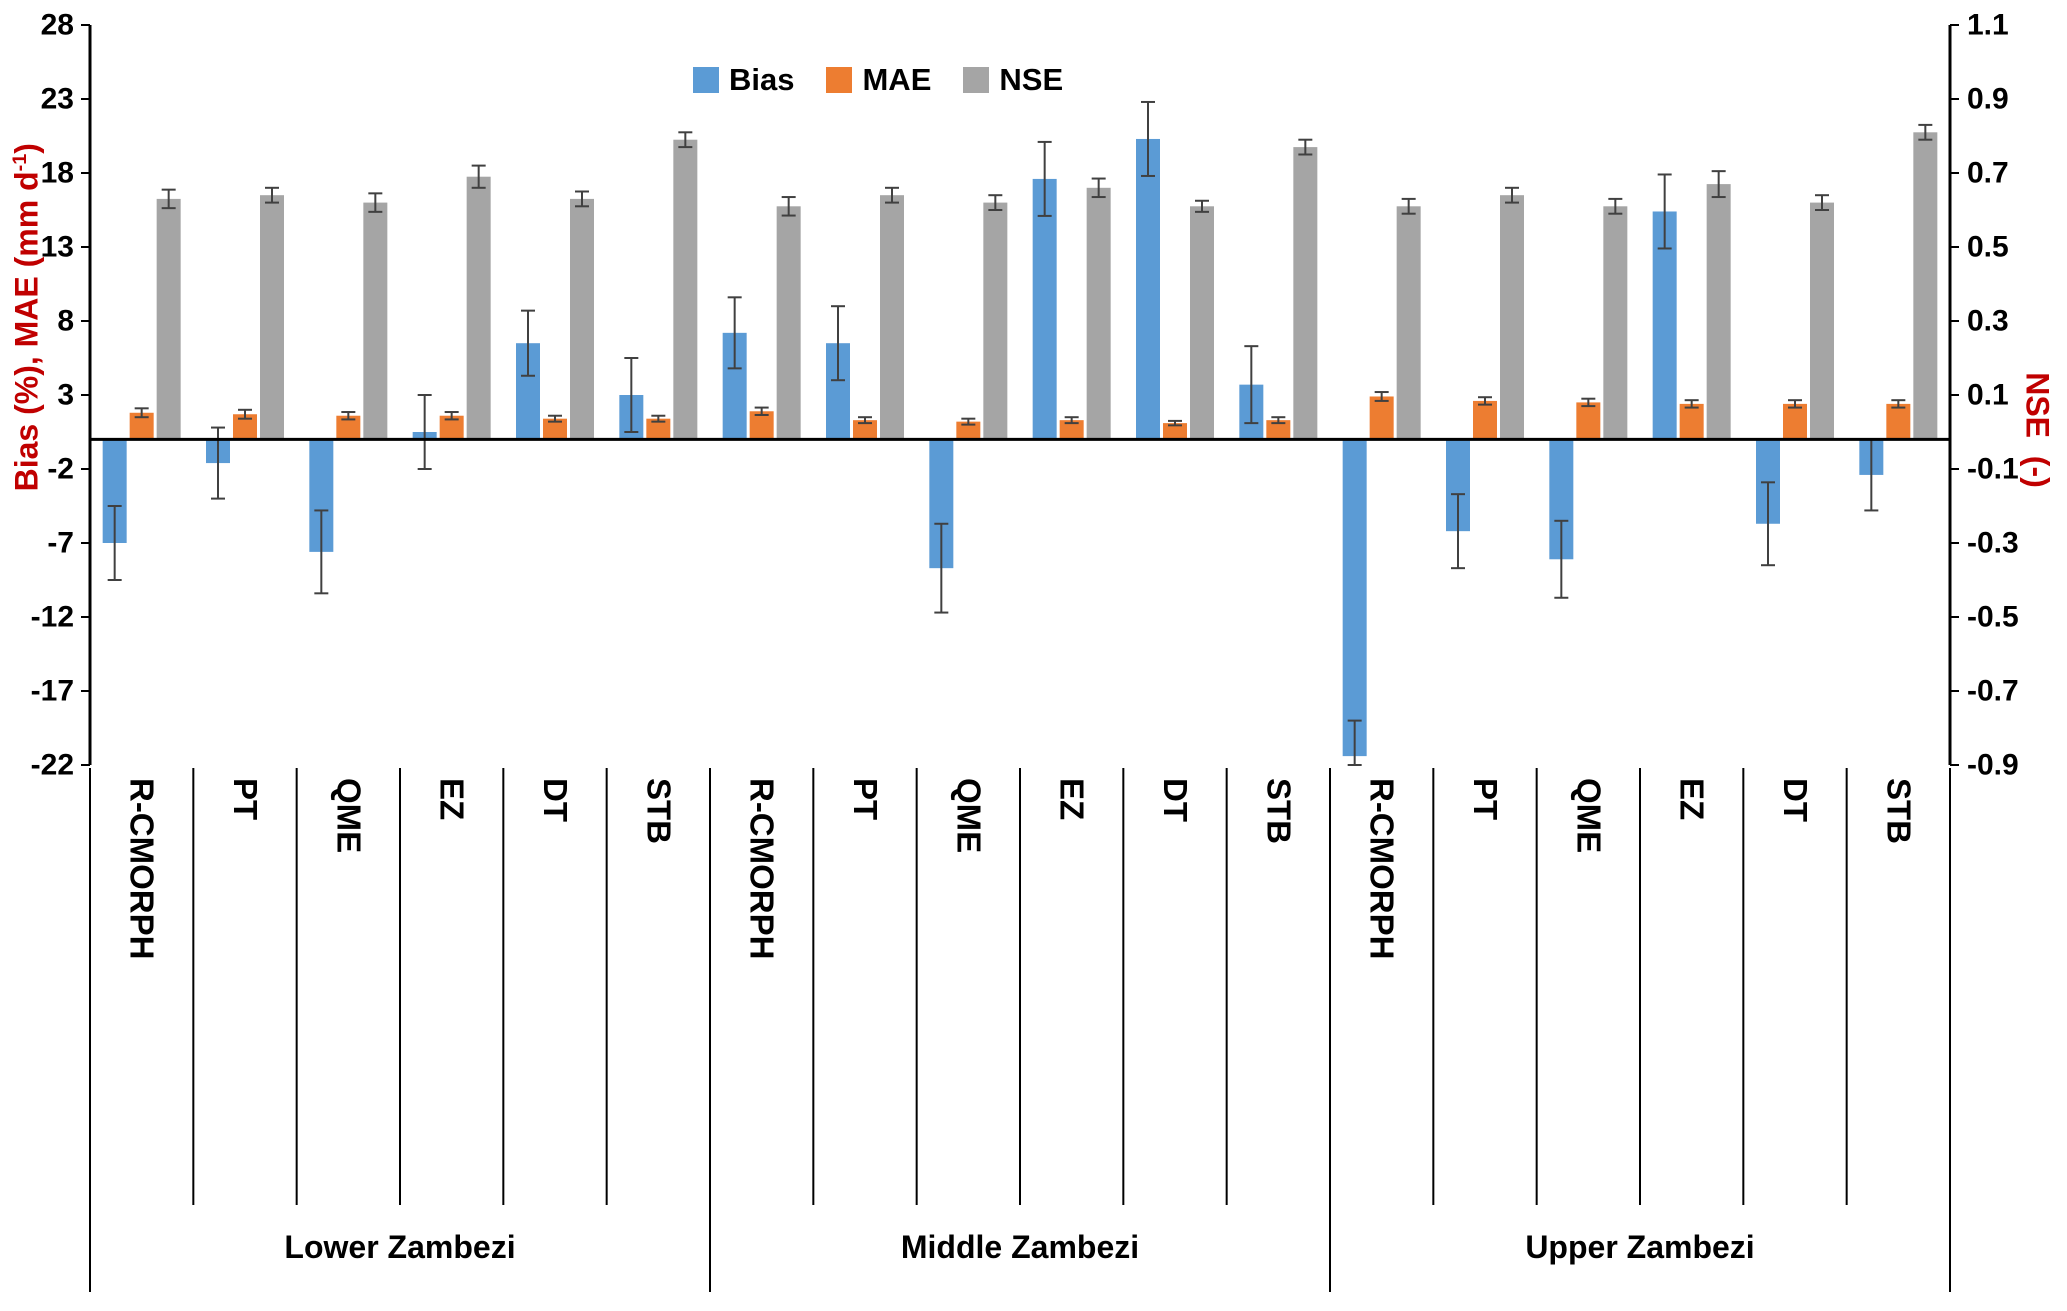  Describe the element at coordinates (57, 99) in the screenshot. I see `left-axis-tick-label: 23` at that location.